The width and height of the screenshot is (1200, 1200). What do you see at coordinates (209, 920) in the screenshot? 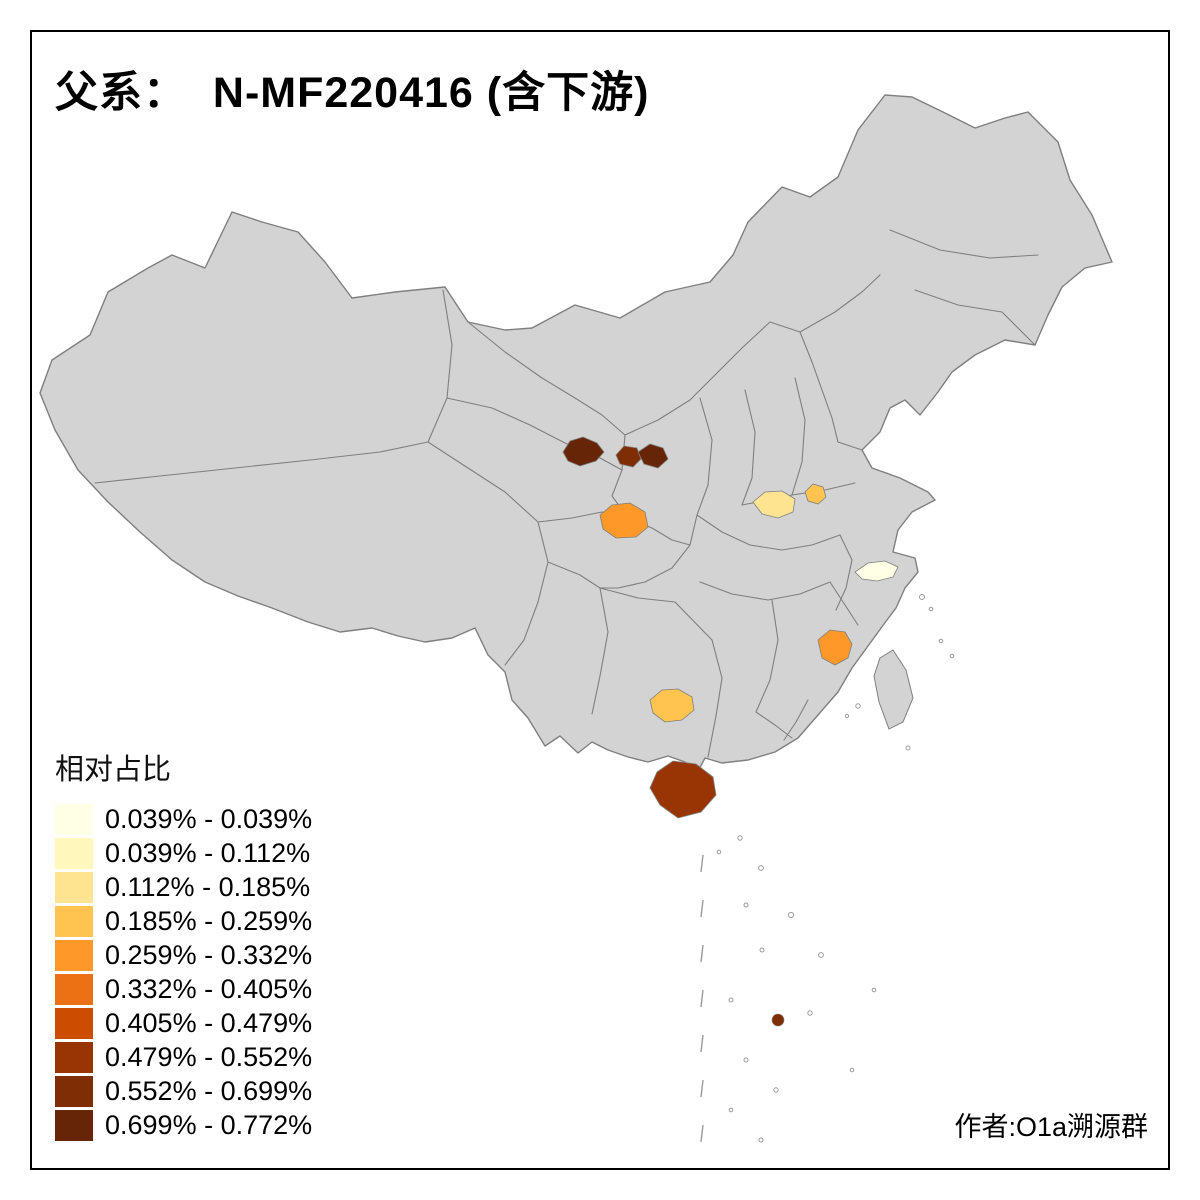
I see `legend-label: 0.185% - 0.259%` at bounding box center [209, 920].